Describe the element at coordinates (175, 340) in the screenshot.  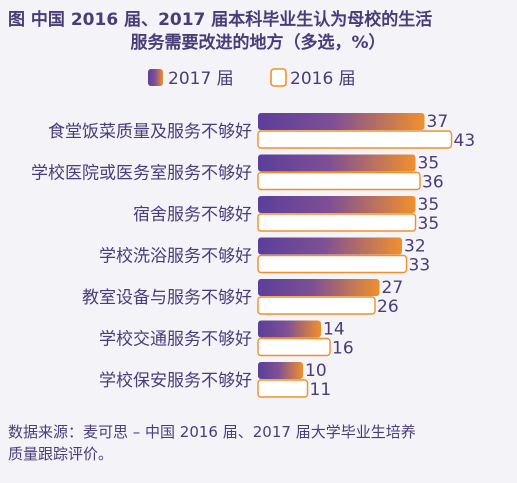
I see `category-label: 学校交通服务不够好` at that location.